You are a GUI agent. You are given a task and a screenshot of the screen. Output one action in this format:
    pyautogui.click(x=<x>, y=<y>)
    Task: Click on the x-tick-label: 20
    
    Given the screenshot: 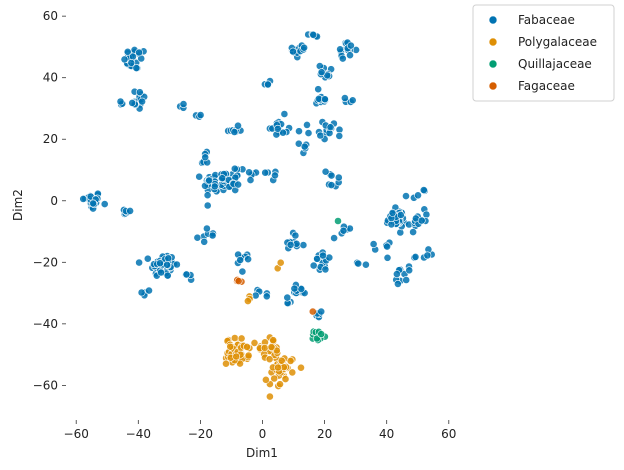 What is the action you would take?
    pyautogui.click(x=324, y=434)
    